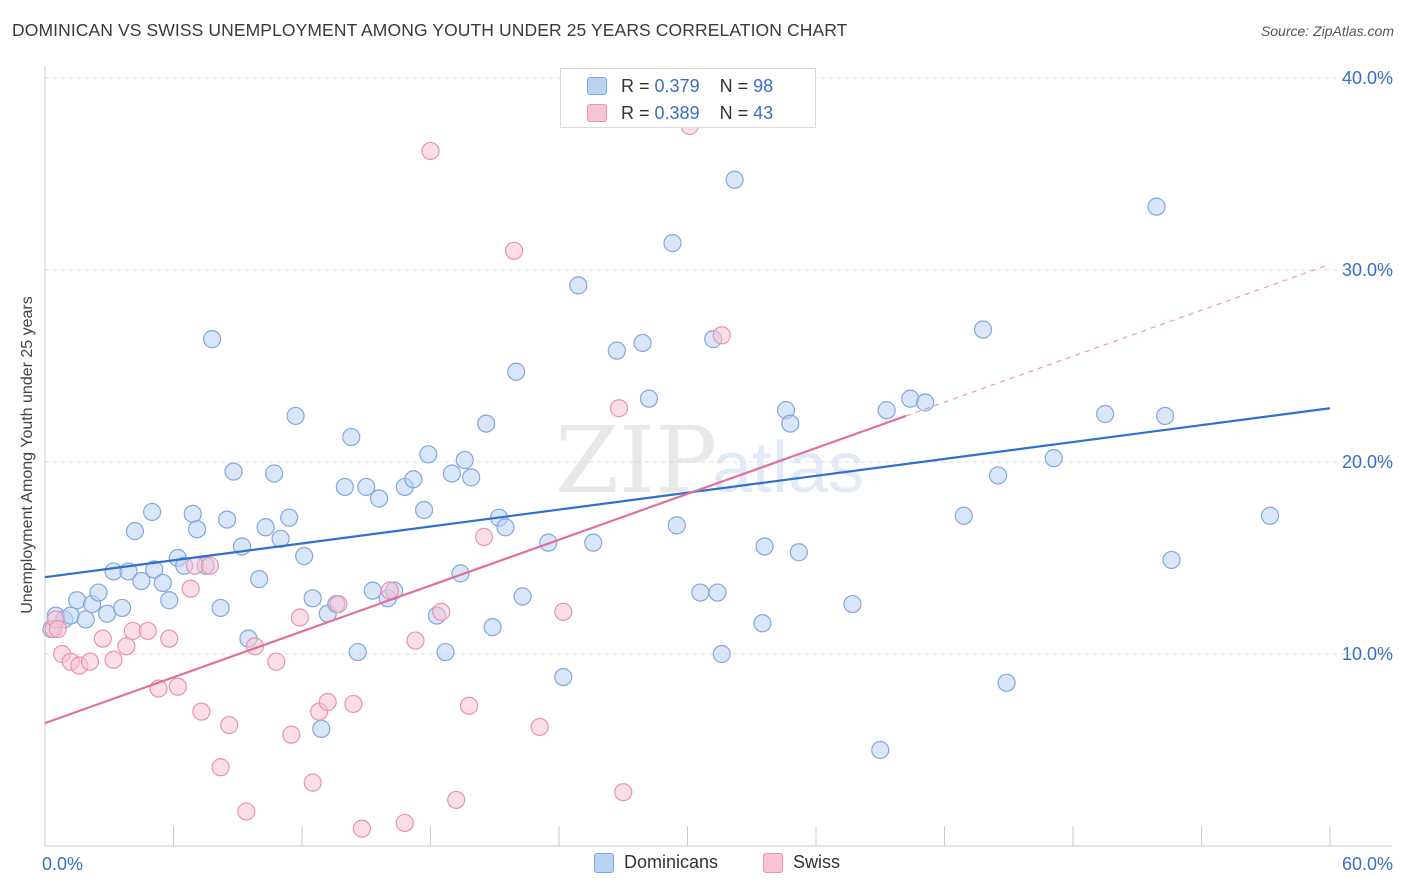  Describe the element at coordinates (680, 86) in the screenshot. I see `legend-row-dominicans: R = 0.379 N = 98` at that location.